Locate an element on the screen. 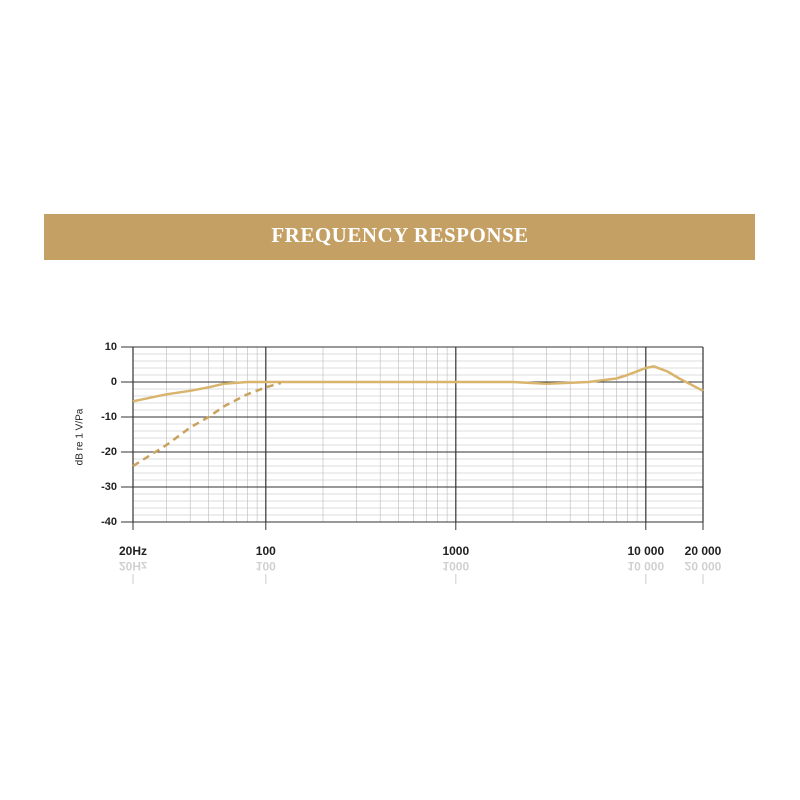 The image size is (800, 800). x-tick-reflection: 20Hz is located at coordinates (133, 566).